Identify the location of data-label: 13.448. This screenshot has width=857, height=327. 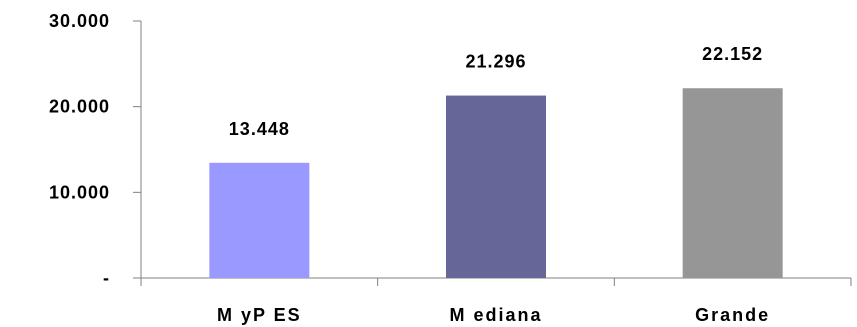
(259, 129).